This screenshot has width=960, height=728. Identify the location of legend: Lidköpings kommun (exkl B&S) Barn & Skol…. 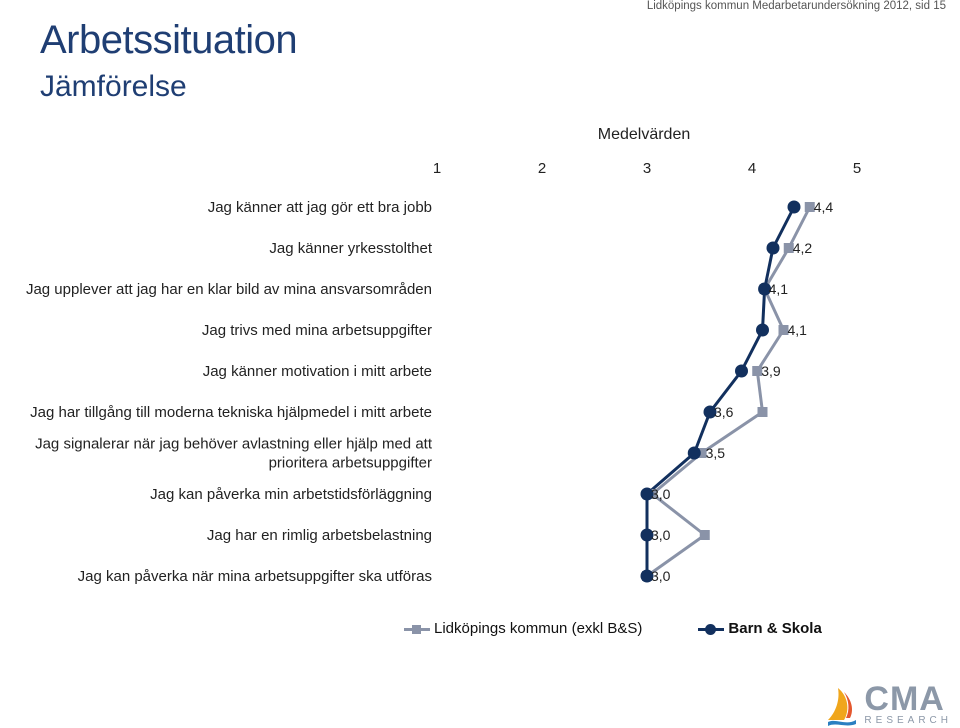
(641, 628).